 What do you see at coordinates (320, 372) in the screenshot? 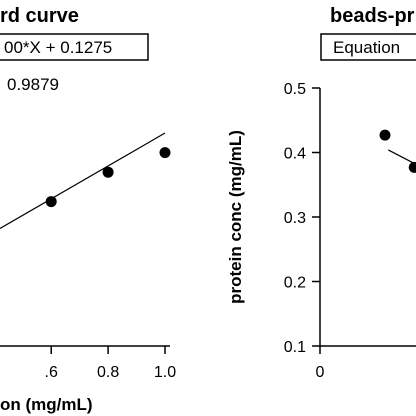
I see `right-x-tick-label: 0` at bounding box center [320, 372].